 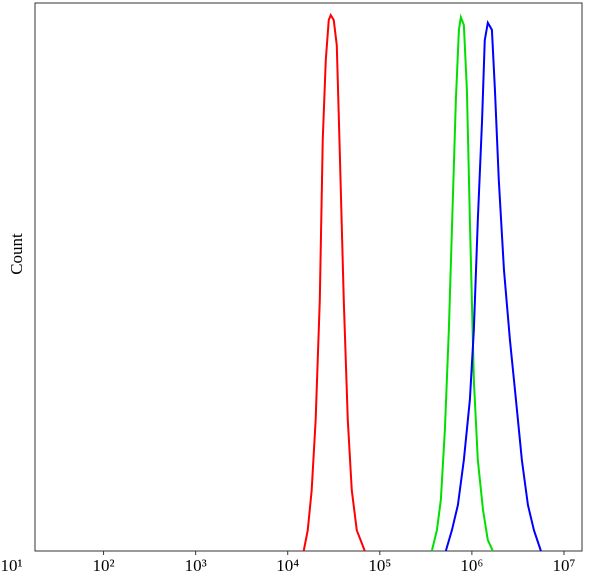 I want to click on x-tick-label: 10⁶, so click(x=471, y=565).